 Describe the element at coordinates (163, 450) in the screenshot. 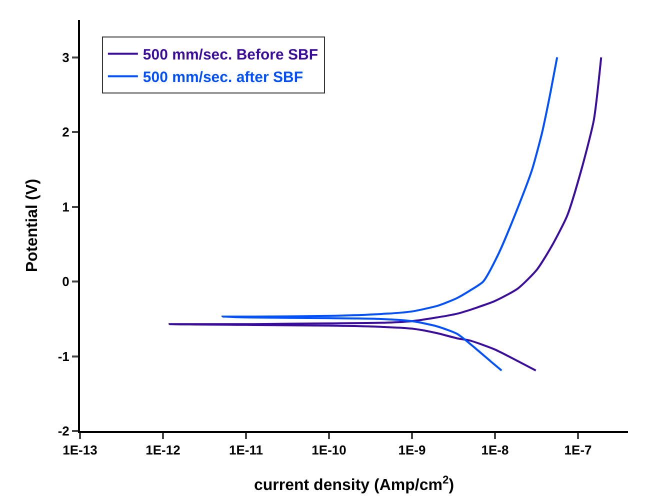

I see `x-tick-label: 1E-12` at that location.